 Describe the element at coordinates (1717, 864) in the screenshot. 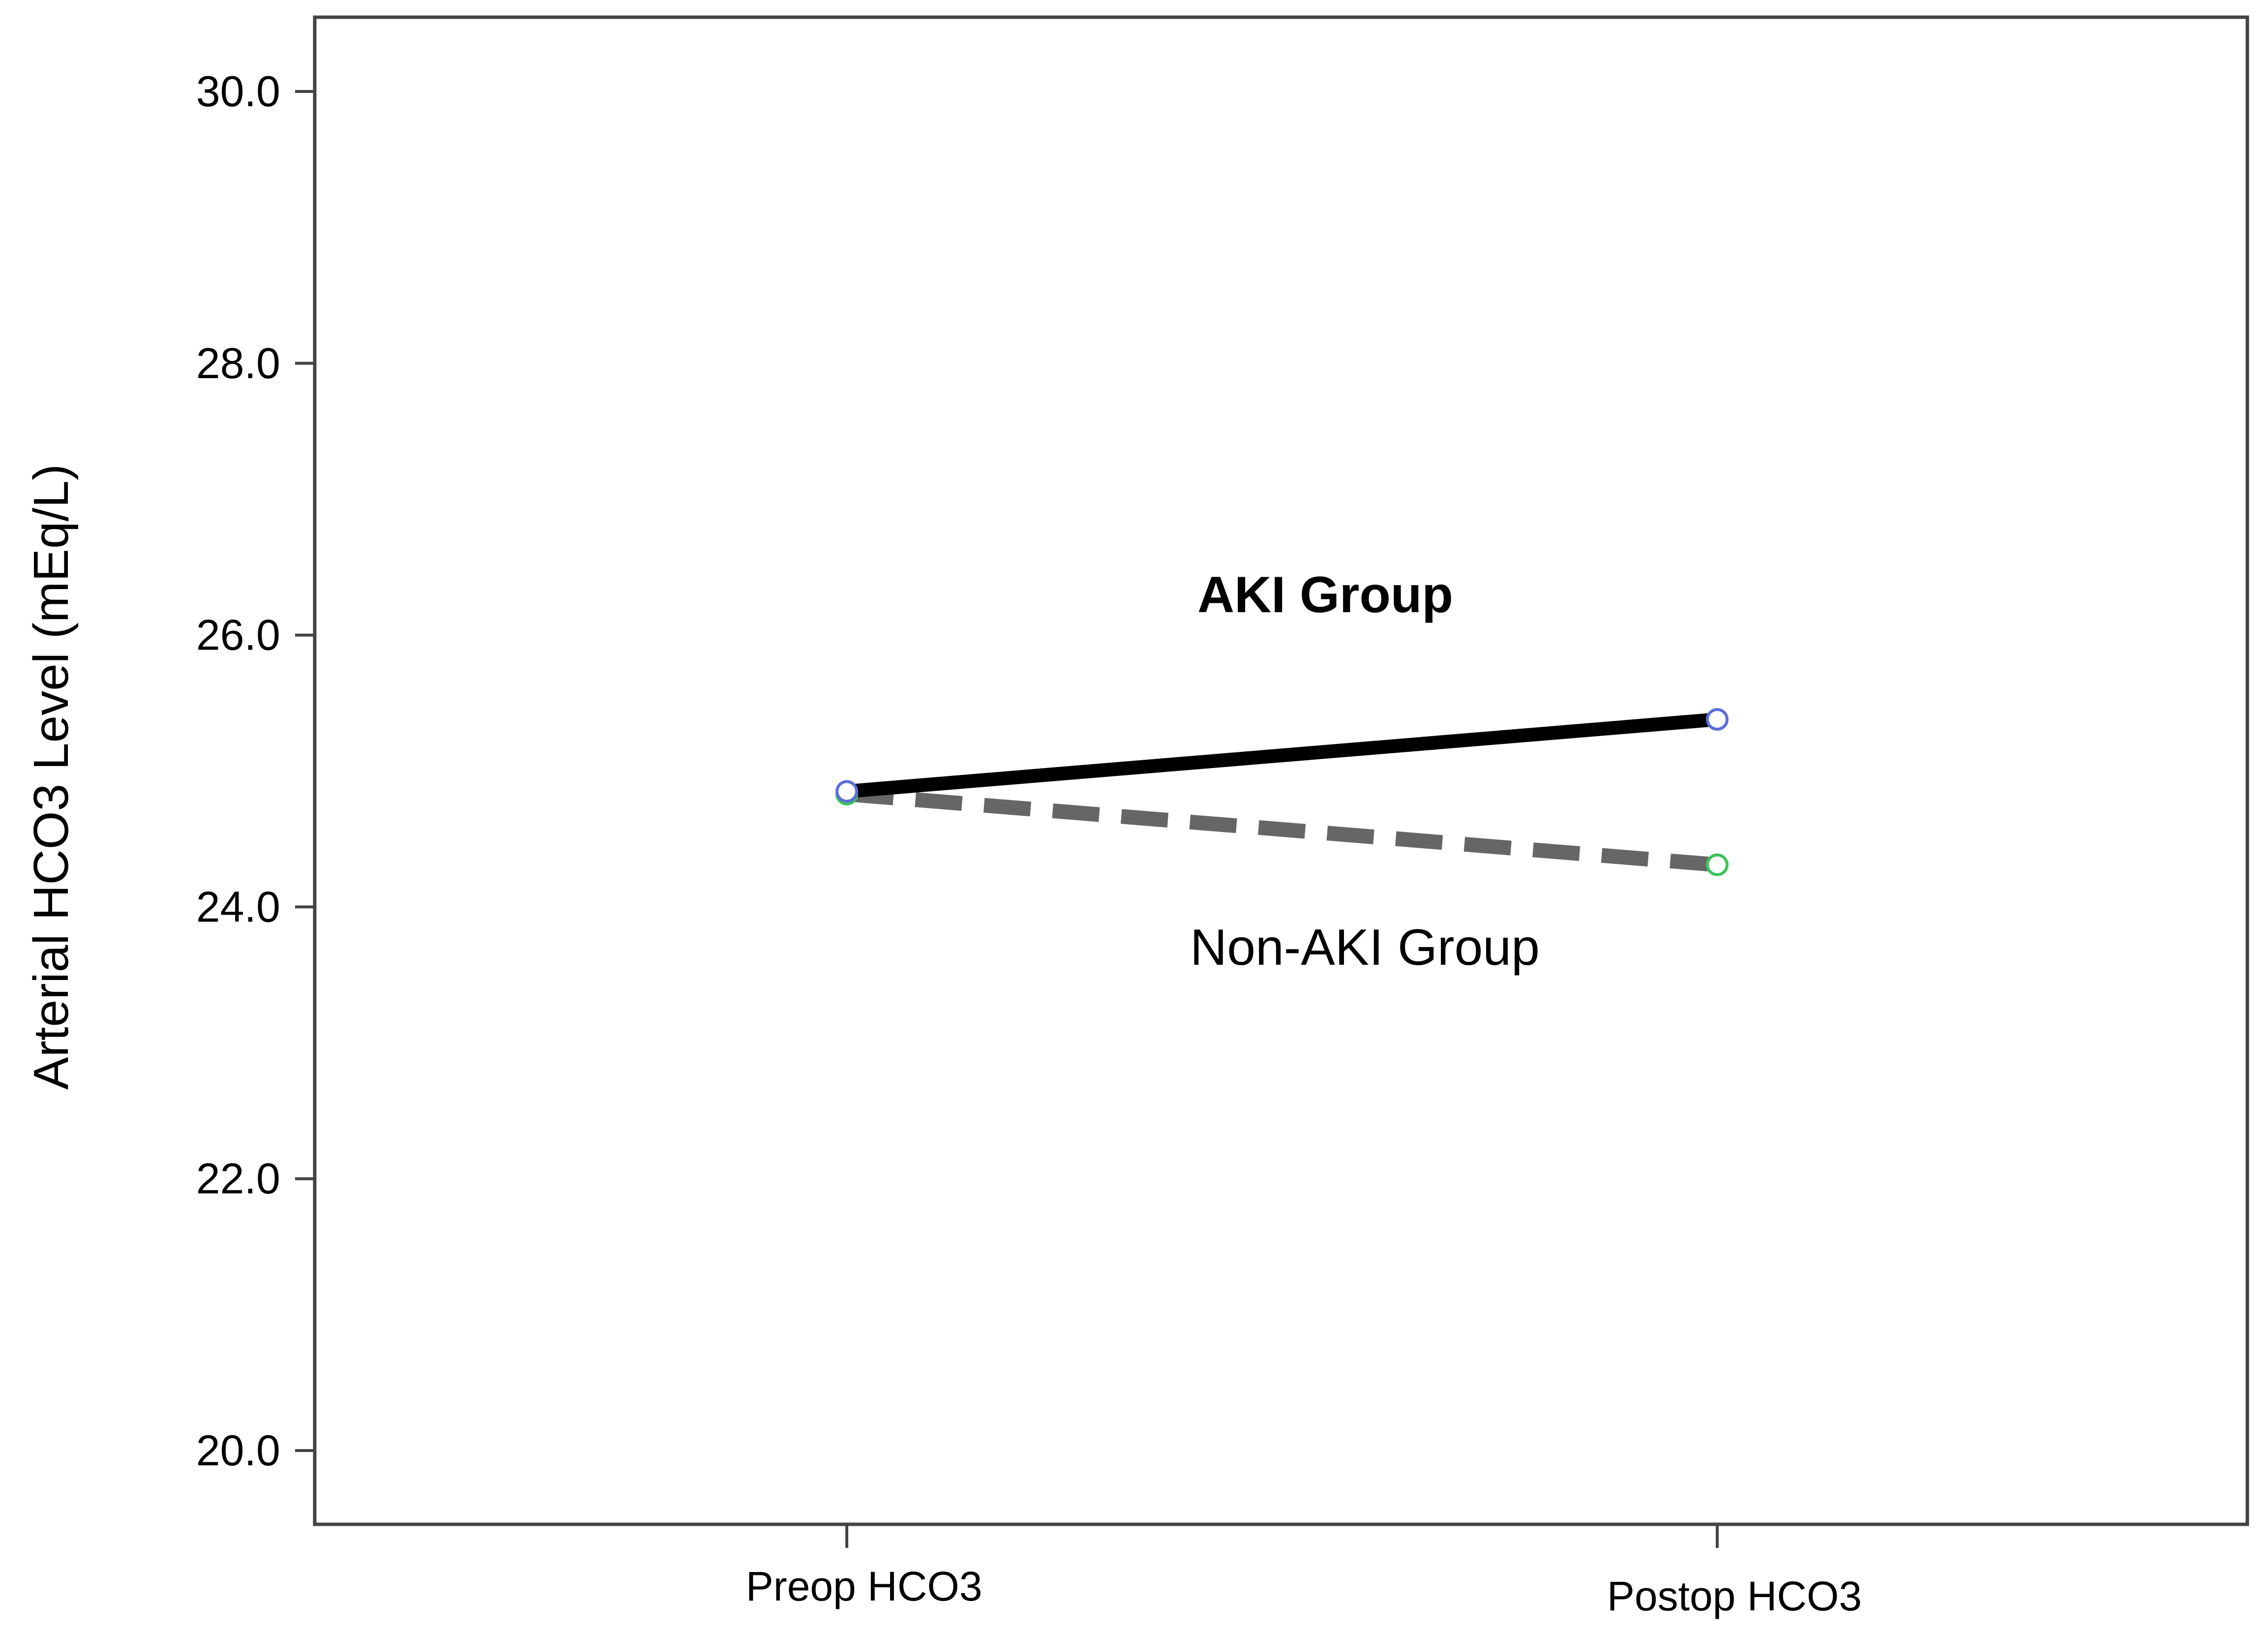

I see `non-aki-point-postop` at that location.